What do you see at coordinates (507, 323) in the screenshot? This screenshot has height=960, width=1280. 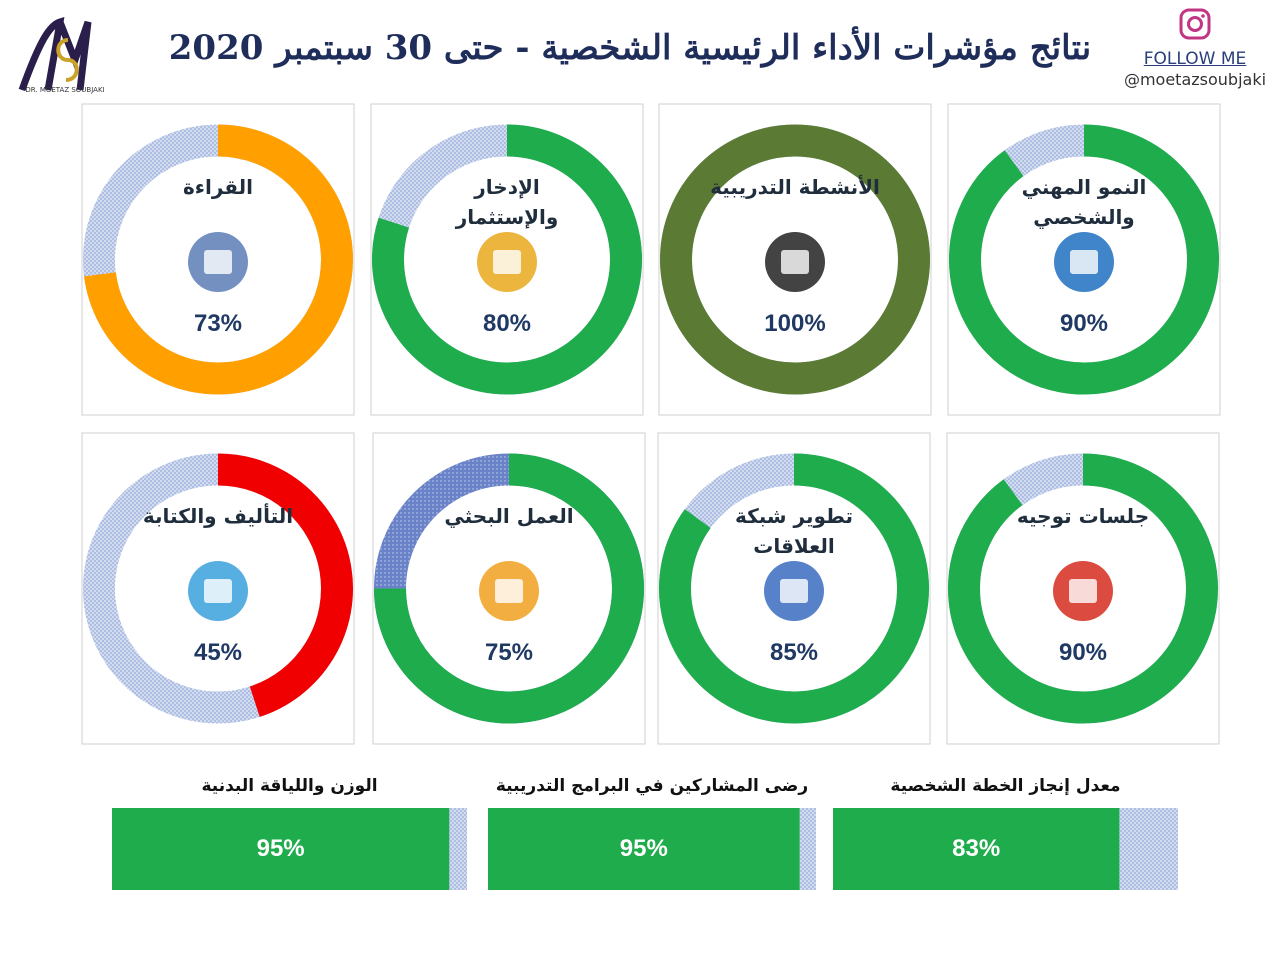 I see `value-label: 80%` at bounding box center [507, 323].